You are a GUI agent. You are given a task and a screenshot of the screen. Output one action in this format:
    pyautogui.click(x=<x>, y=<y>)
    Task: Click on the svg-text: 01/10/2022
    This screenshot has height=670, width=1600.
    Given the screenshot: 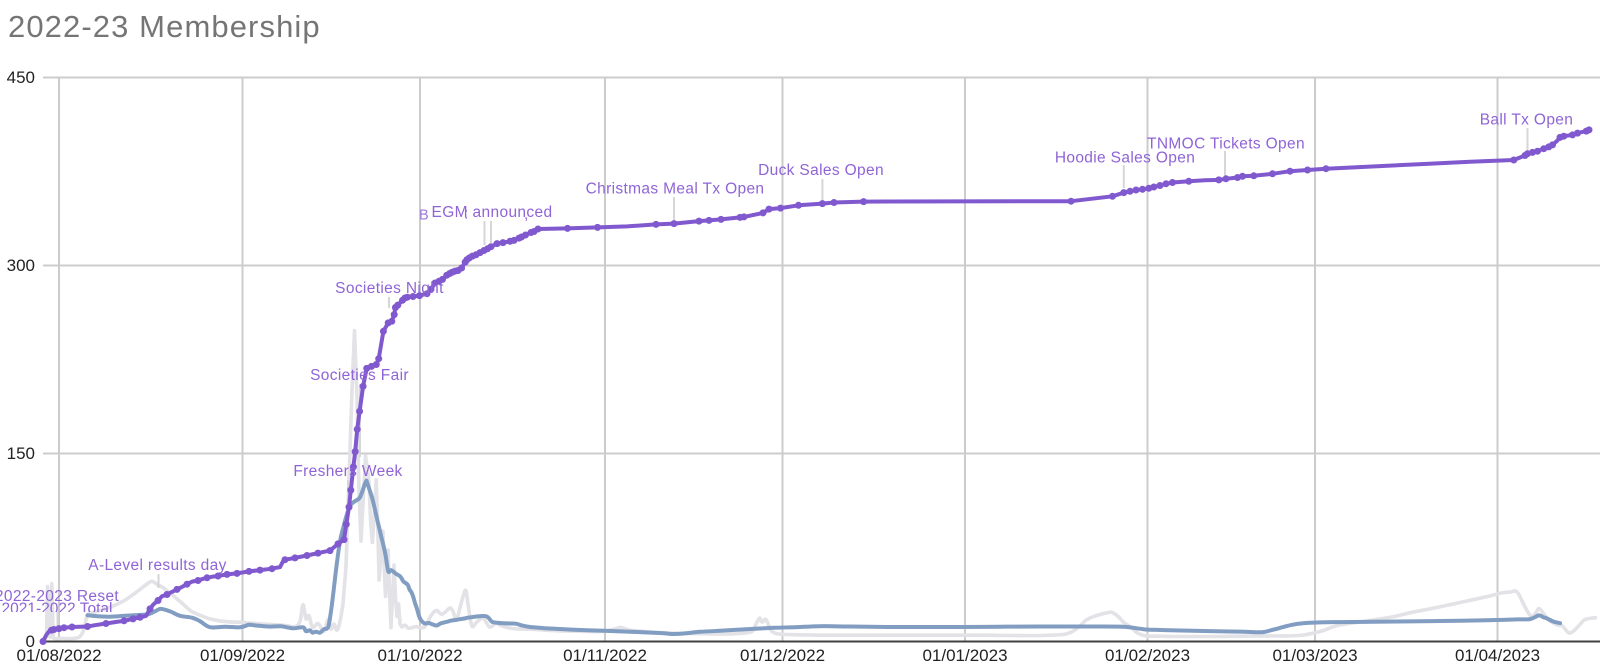 What is the action you would take?
    pyautogui.click(x=419, y=655)
    